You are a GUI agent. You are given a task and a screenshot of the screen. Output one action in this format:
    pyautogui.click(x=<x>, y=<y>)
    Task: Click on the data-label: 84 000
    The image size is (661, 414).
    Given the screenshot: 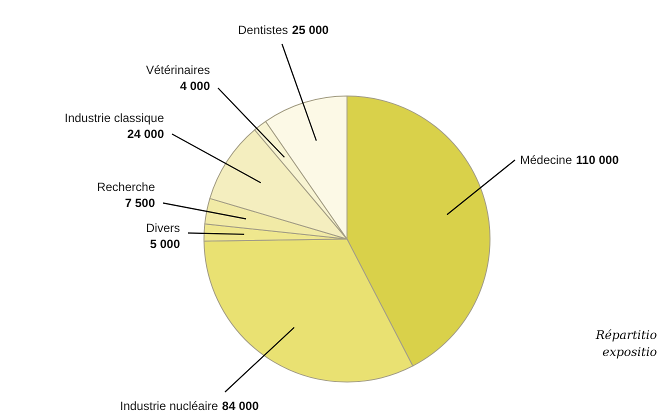 What is the action you would take?
    pyautogui.click(x=241, y=406)
    